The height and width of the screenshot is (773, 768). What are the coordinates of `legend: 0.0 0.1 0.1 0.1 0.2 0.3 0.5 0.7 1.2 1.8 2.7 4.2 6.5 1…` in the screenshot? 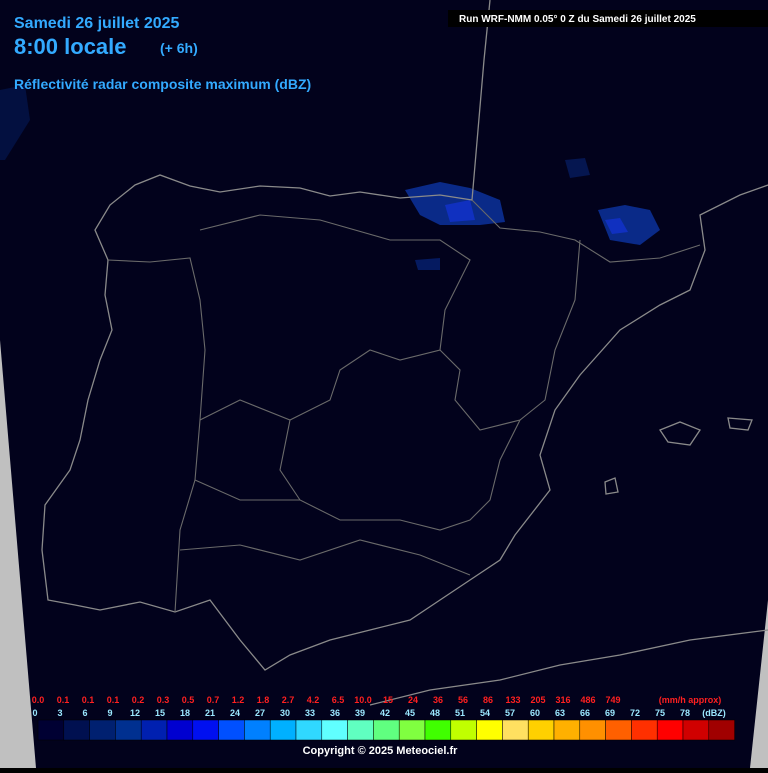 It's located at (383, 718).